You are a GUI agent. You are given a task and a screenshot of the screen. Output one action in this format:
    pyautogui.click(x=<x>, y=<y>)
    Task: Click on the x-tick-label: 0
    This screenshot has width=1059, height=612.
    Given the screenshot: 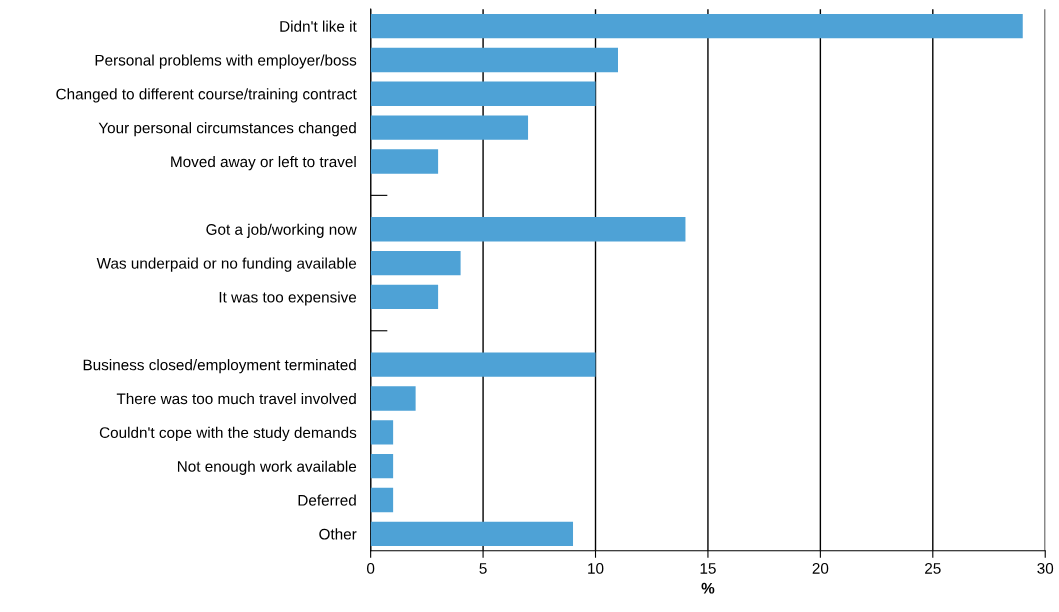 What is the action you would take?
    pyautogui.click(x=371, y=568)
    